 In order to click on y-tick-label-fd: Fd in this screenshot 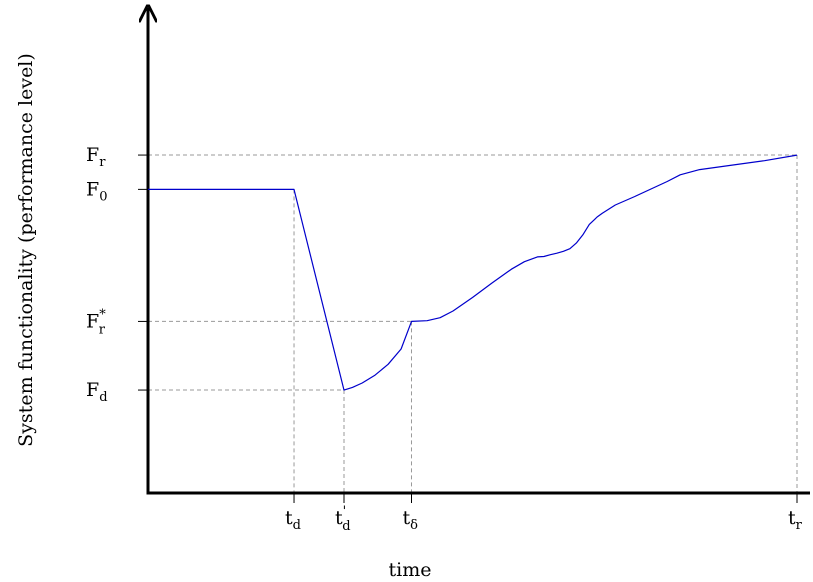, I will do `click(97, 392)`.